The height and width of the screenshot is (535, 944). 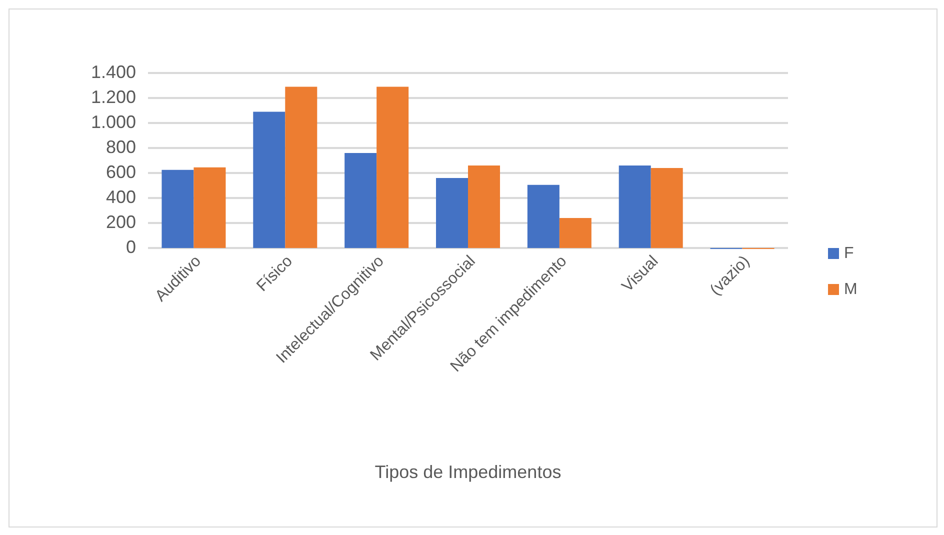 What do you see at coordinates (121, 172) in the screenshot?
I see `y-tick-label: 600` at bounding box center [121, 172].